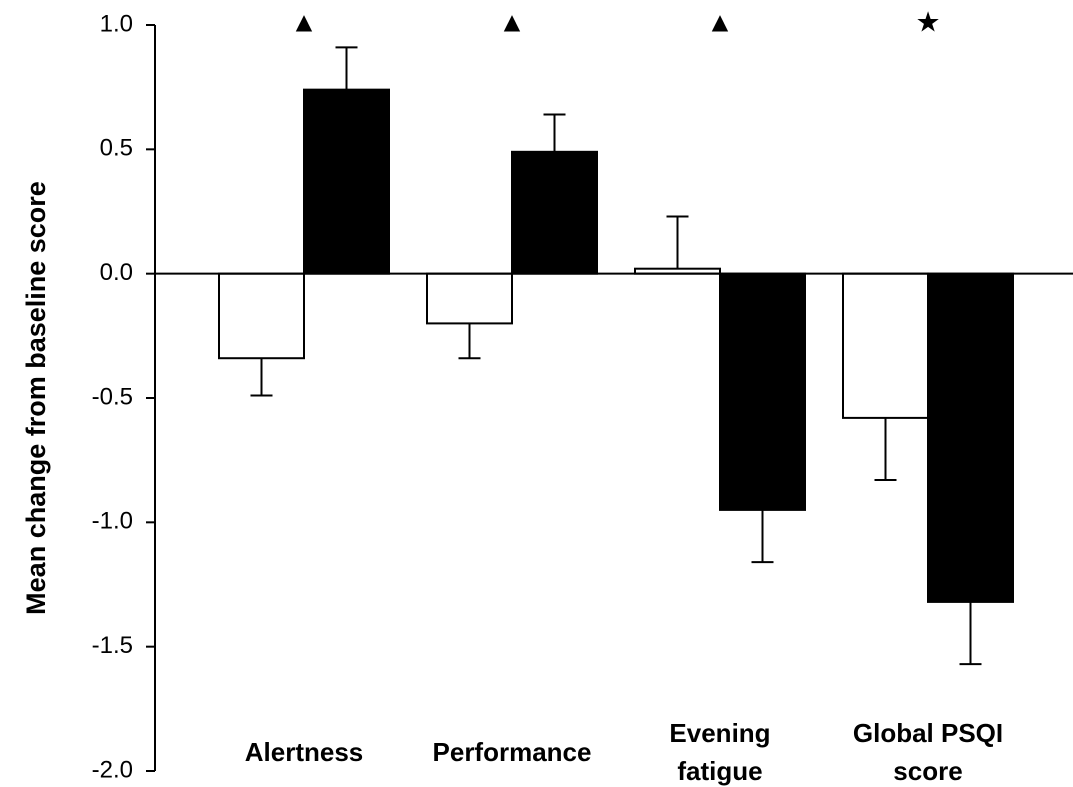 Image resolution: width=1073 pixels, height=787 pixels. Describe the element at coordinates (512, 752) in the screenshot. I see `x-tick-label: Performance` at that location.